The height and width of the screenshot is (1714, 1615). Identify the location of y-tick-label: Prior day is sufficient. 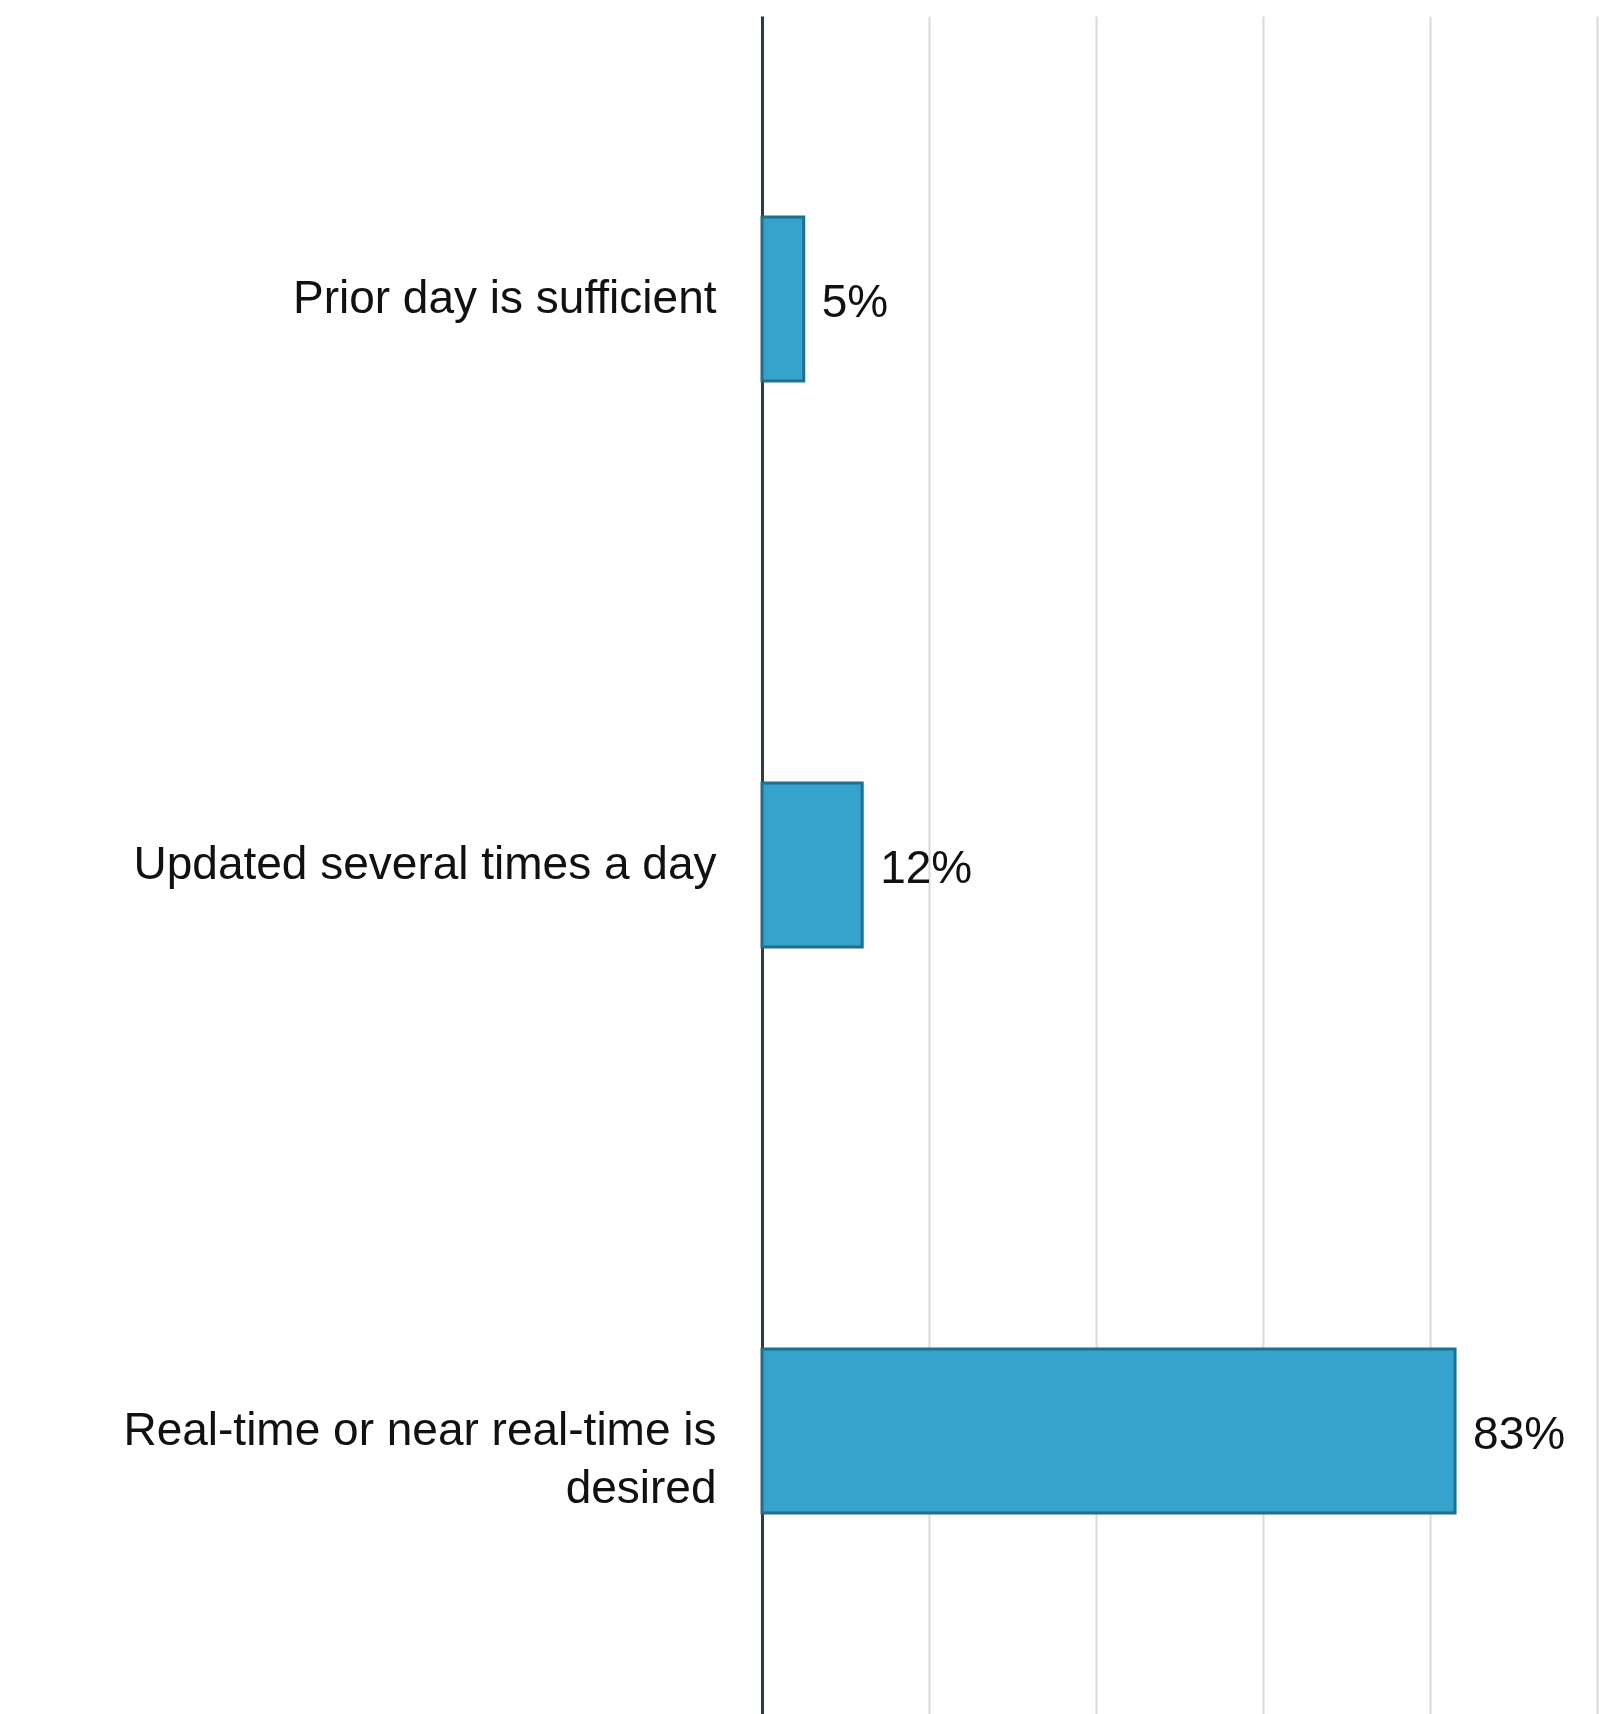
(504, 297).